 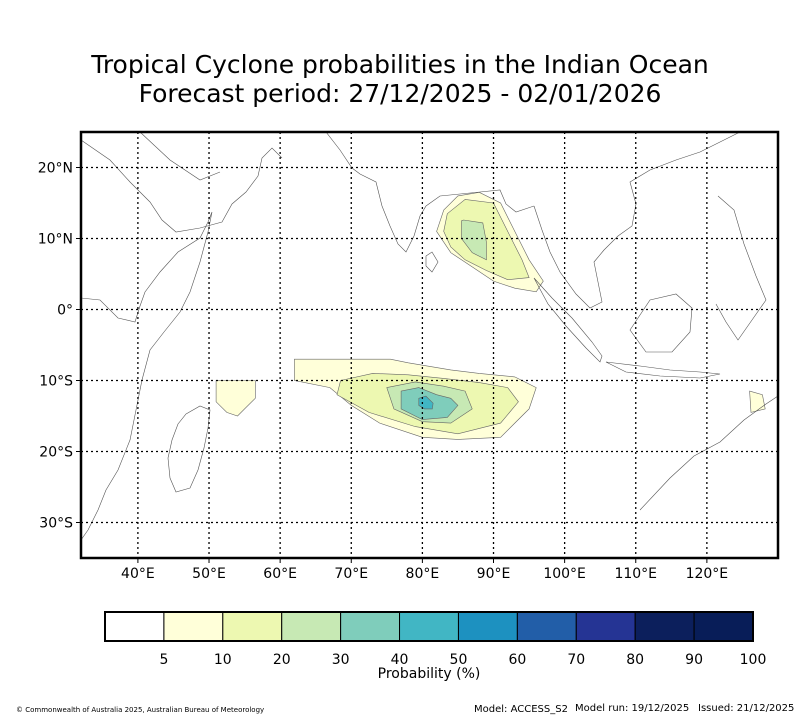 What do you see at coordinates (400, 93) in the screenshot?
I see `chart-subtitle: Forecast period: 27/12/2025 - 02/01/2026` at bounding box center [400, 93].